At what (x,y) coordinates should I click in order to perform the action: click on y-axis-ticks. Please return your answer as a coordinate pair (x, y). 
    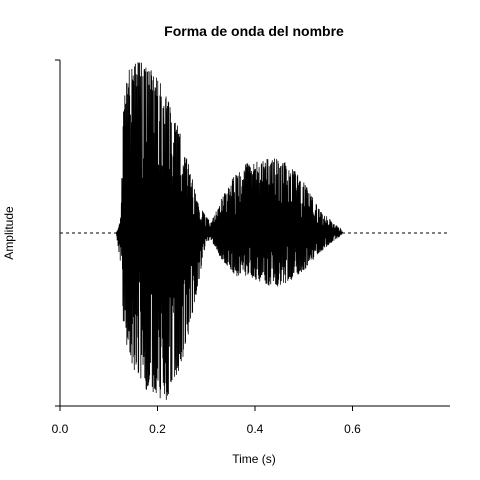
    Looking at the image, I should click on (57, 233).